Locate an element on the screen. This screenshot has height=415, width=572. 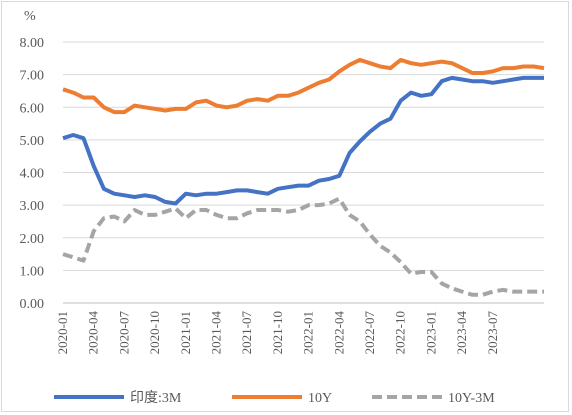
legend-label: 10Y-3M is located at coordinates (471, 398).